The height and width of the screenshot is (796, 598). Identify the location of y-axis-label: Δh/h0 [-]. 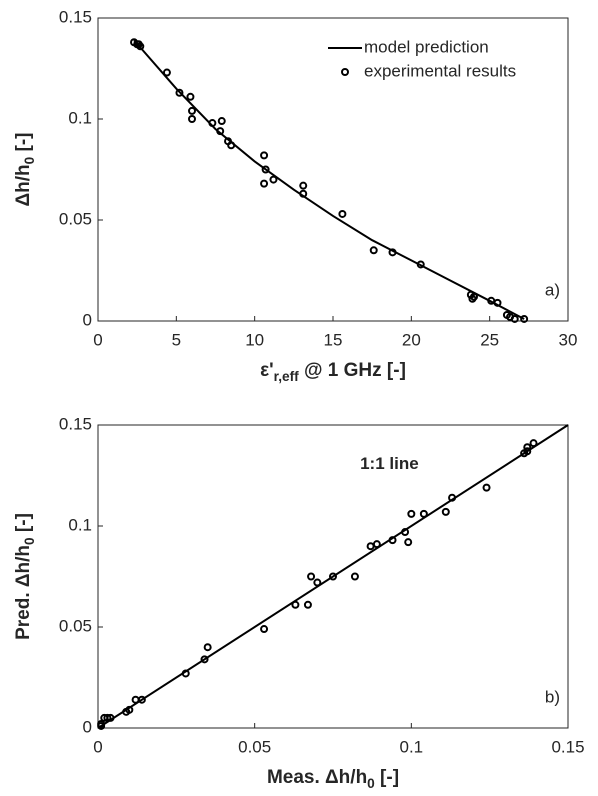
(25, 169).